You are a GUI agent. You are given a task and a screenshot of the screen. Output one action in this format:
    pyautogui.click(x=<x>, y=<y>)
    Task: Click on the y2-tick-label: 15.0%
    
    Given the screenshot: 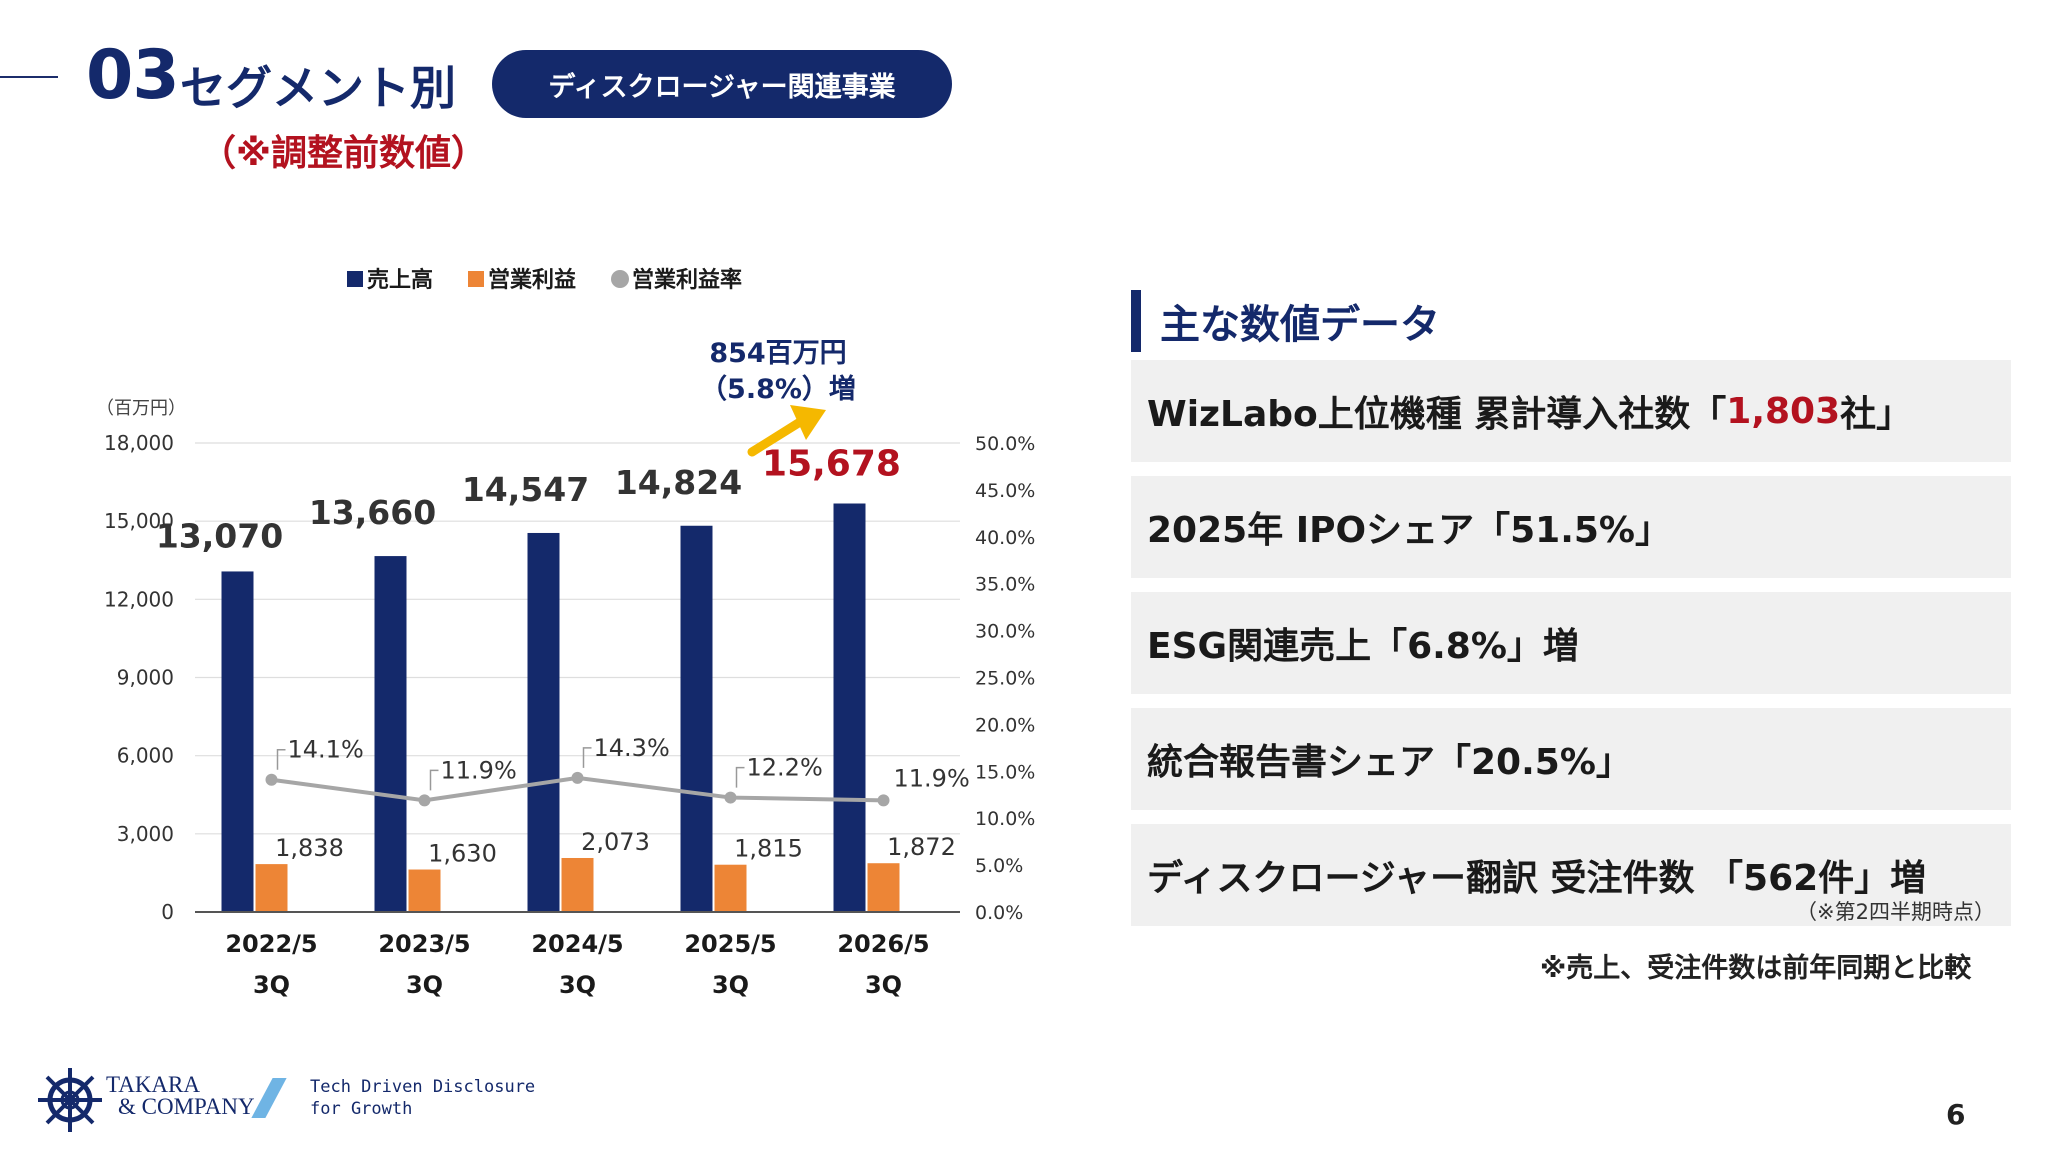 What is the action you would take?
    pyautogui.click(x=1005, y=772)
    